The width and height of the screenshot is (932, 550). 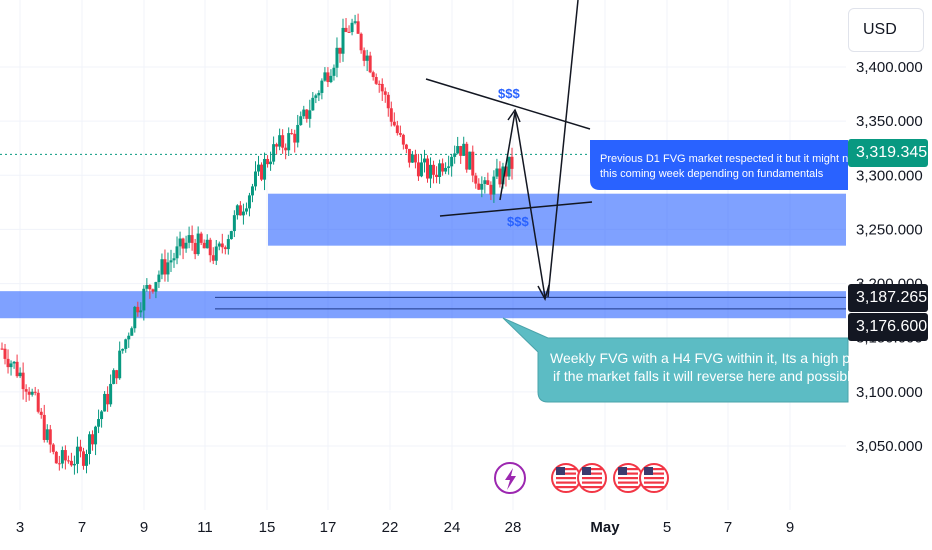 What do you see at coordinates (509, 93) in the screenshot?
I see `liquidity-label-top: $$$` at bounding box center [509, 93].